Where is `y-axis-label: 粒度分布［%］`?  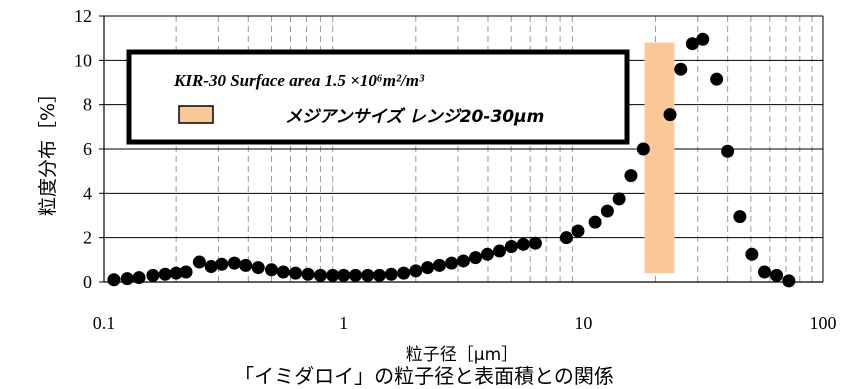 y-axis-label: 粒度分布［%］ is located at coordinates (48, 150).